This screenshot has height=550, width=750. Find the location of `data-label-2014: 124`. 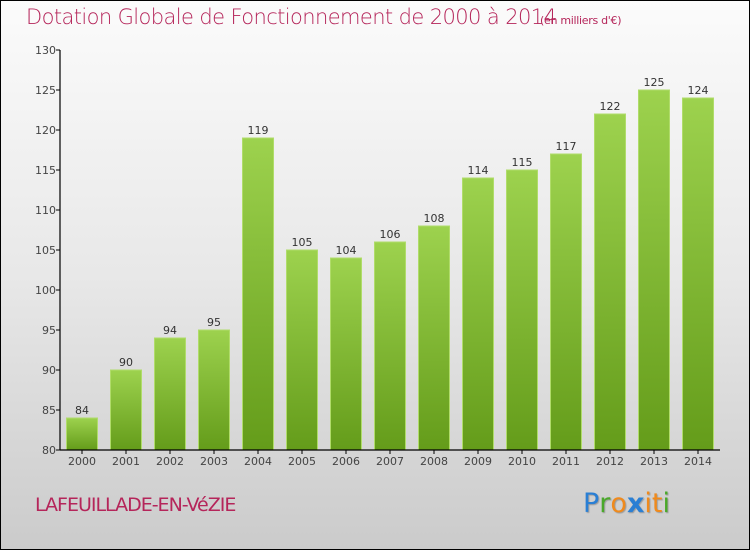

data-label-2014: 124 is located at coordinates (698, 90).